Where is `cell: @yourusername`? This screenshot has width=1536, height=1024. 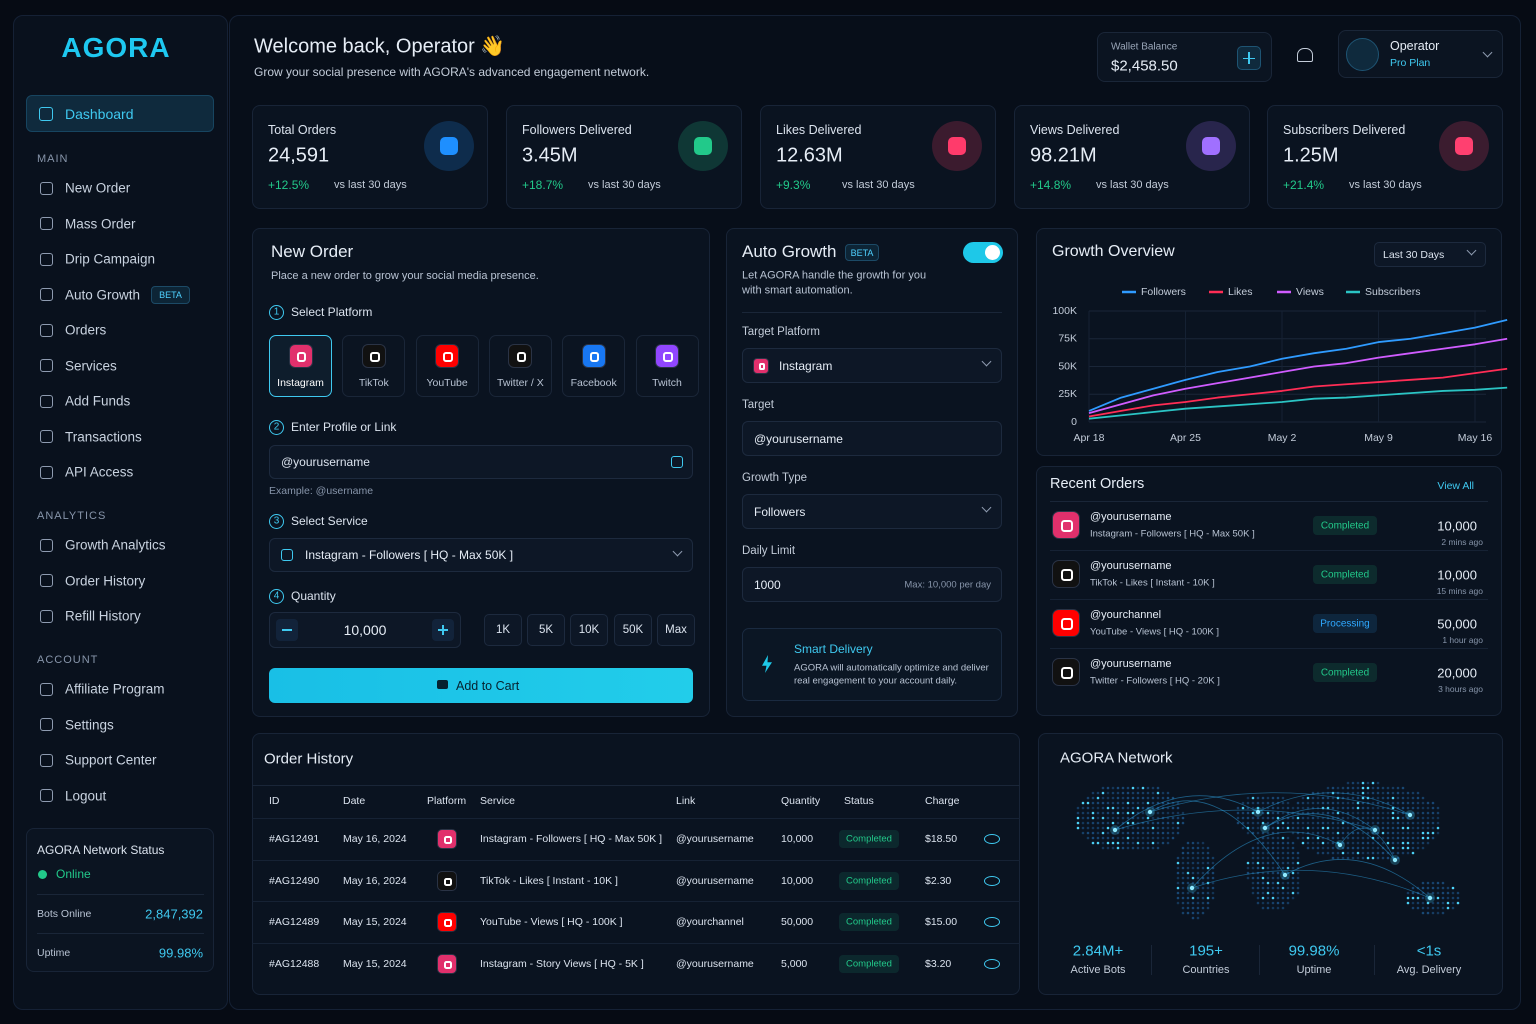 cell: @yourusername is located at coordinates (715, 839).